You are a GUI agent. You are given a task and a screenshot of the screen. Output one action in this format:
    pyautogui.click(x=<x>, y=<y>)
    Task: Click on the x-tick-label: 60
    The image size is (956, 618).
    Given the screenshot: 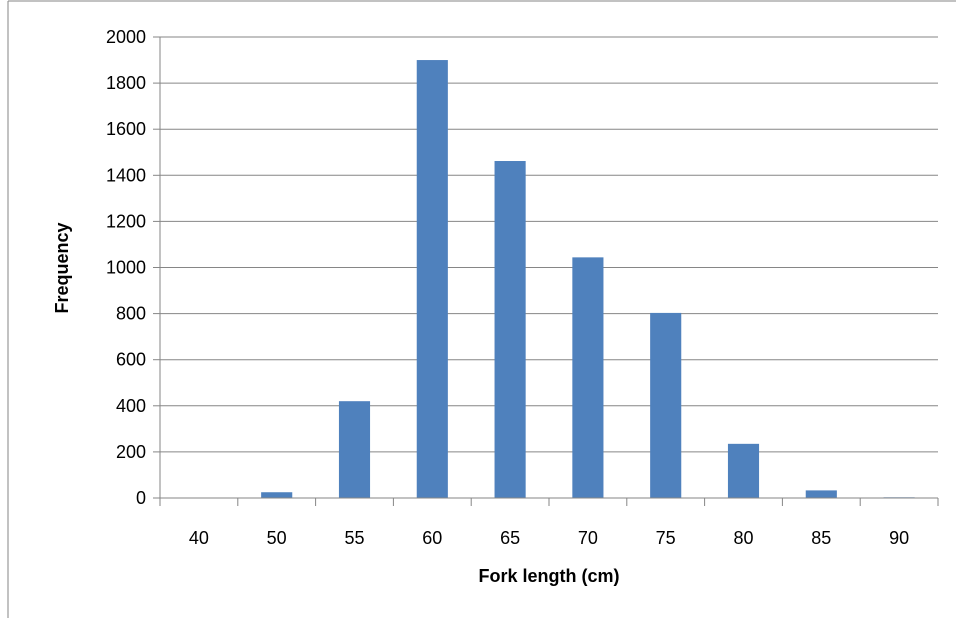 What is the action you would take?
    pyautogui.click(x=432, y=538)
    